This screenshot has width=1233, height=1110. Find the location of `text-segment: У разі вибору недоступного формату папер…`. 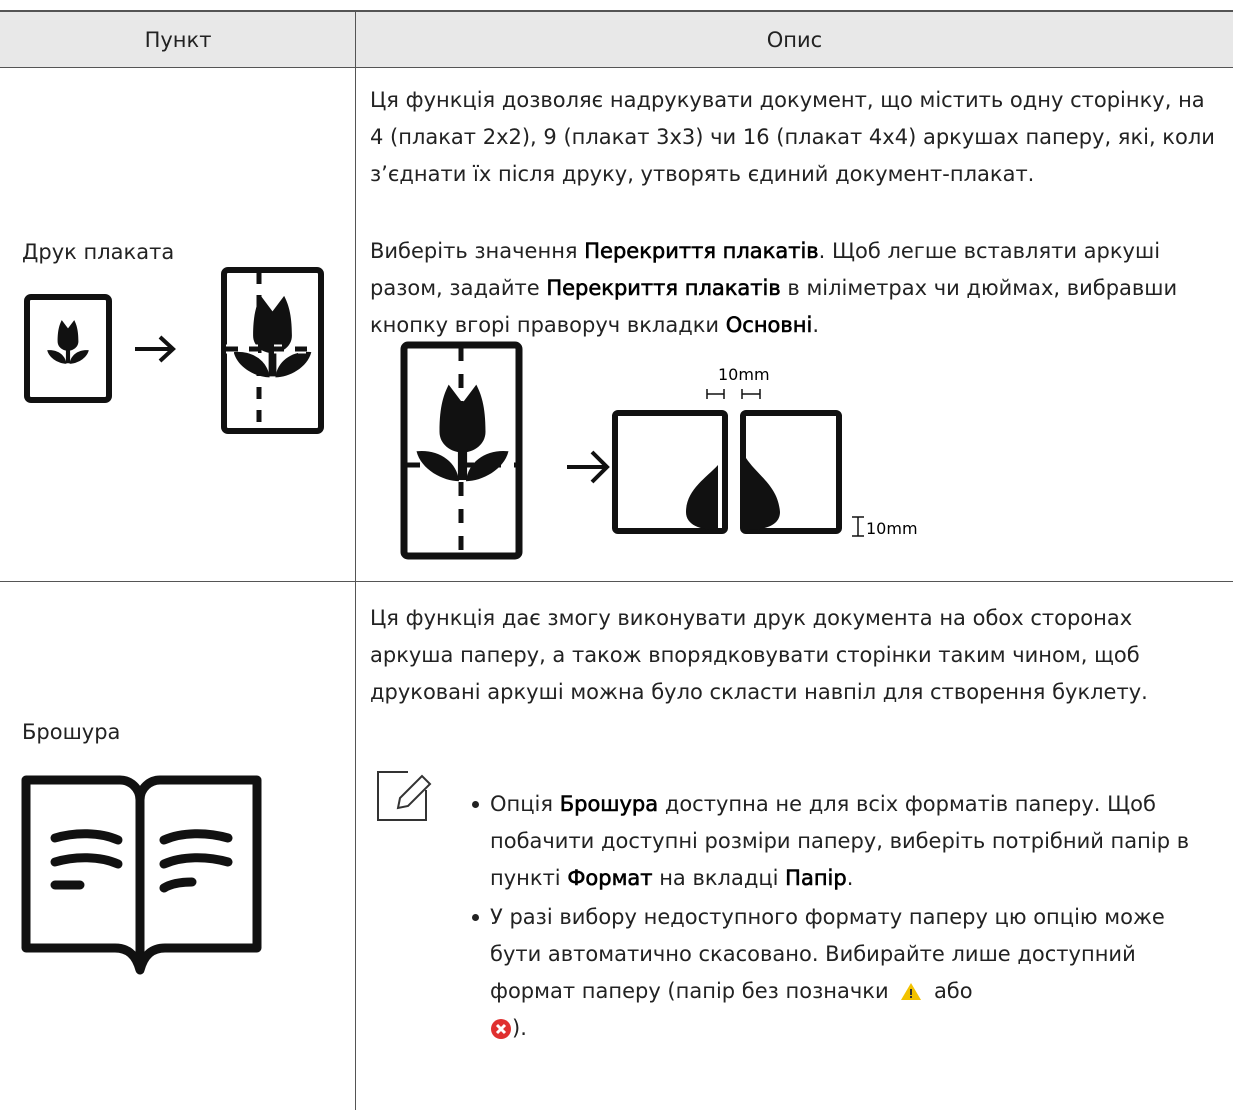

text-segment: У разі вибору недоступного формату папер… is located at coordinates (827, 954).